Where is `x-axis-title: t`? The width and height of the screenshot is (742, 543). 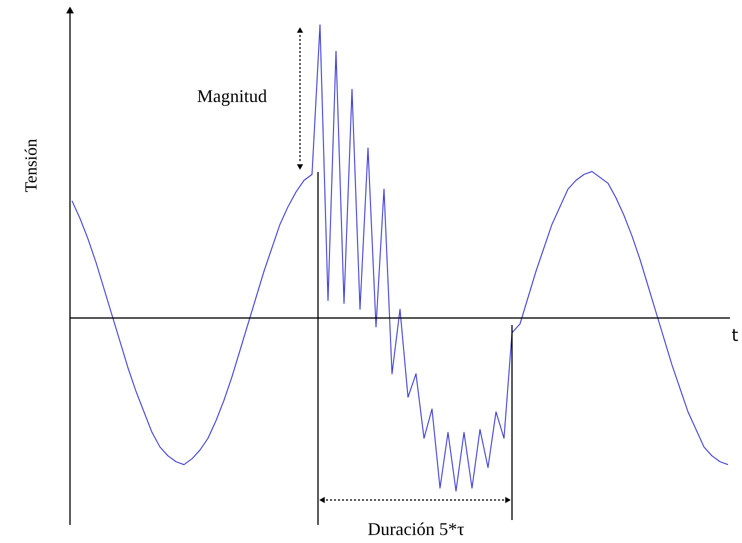 x-axis-title: t is located at coordinates (735, 336).